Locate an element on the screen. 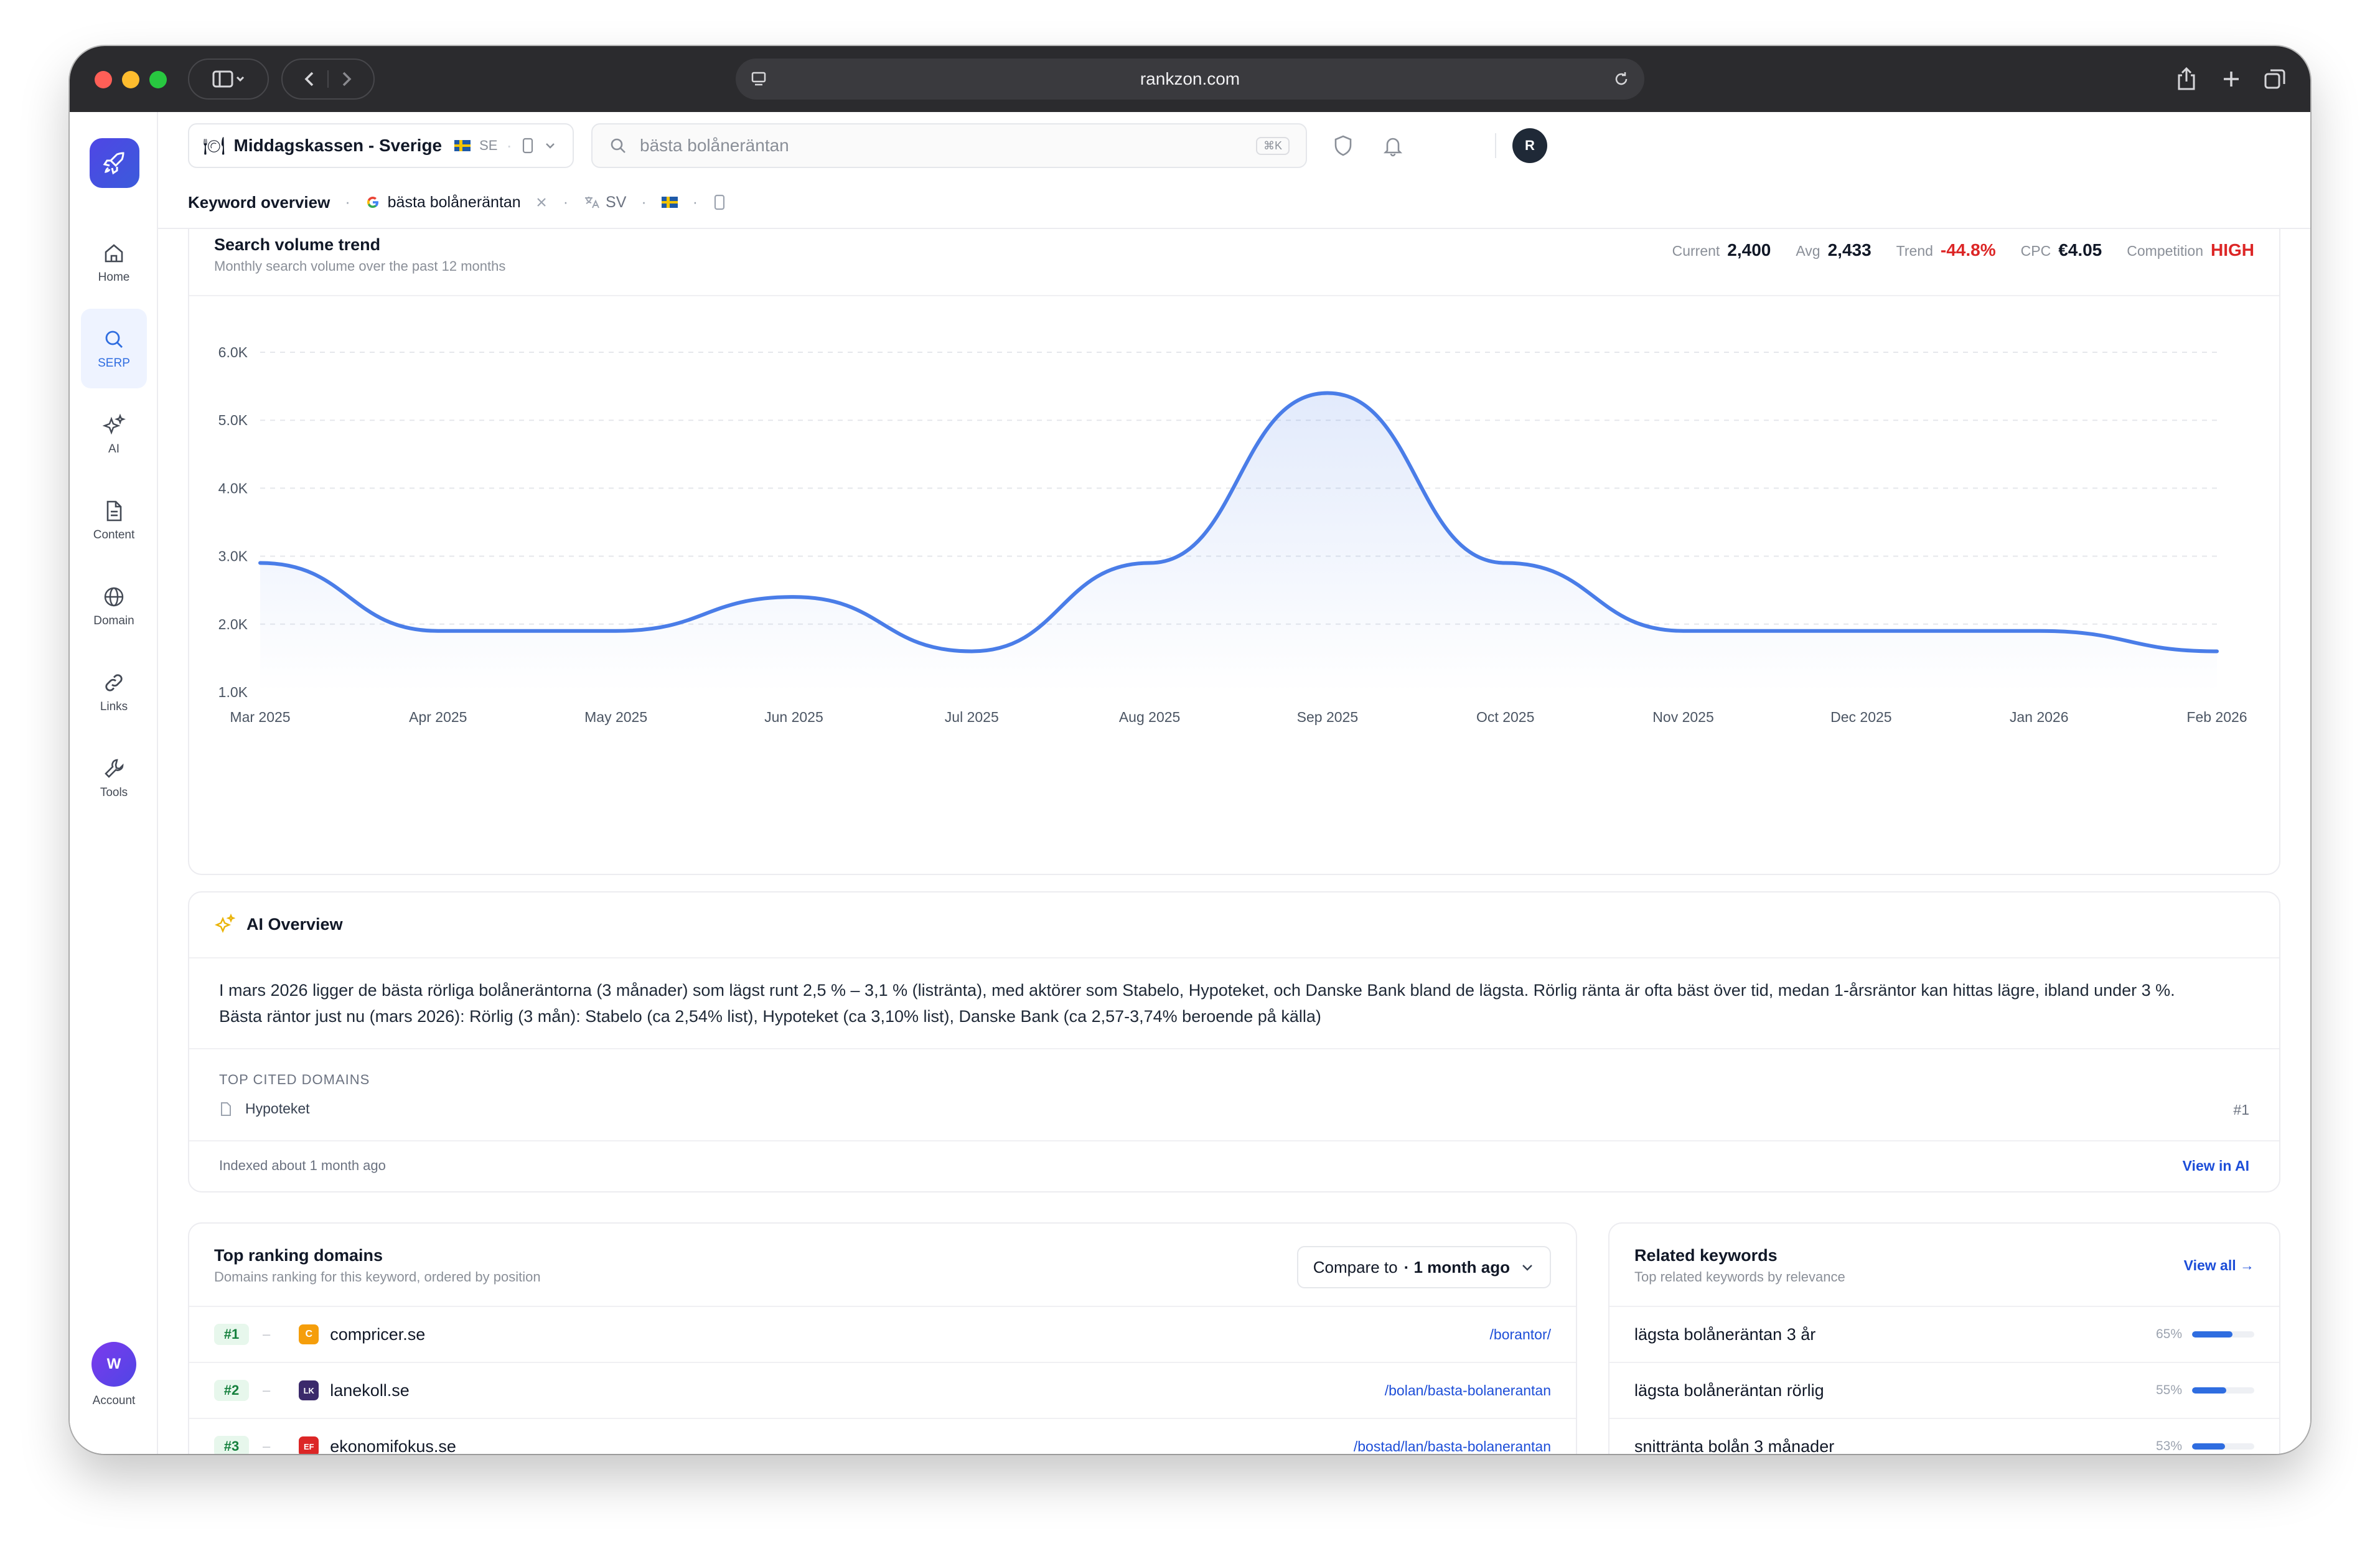  domain-favicon-icon: EF is located at coordinates (309, 1445).